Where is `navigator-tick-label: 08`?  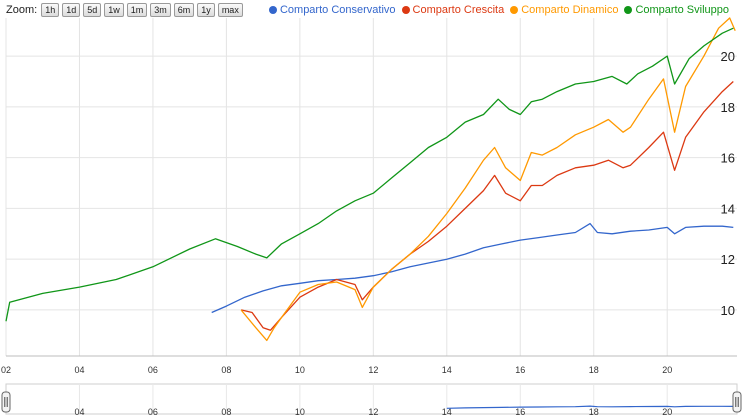 navigator-tick-label: 08 is located at coordinates (226, 412).